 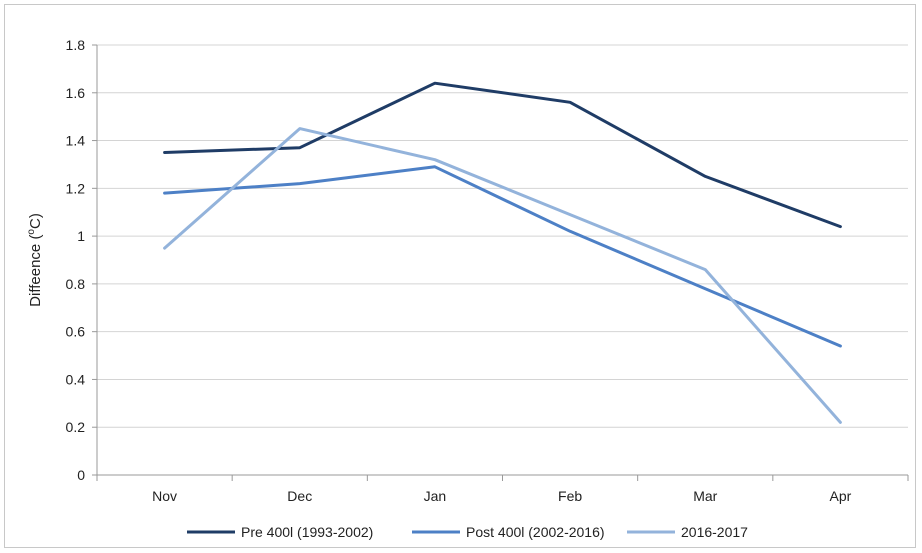 I want to click on y-tick-label: 0.6, so click(x=76, y=332).